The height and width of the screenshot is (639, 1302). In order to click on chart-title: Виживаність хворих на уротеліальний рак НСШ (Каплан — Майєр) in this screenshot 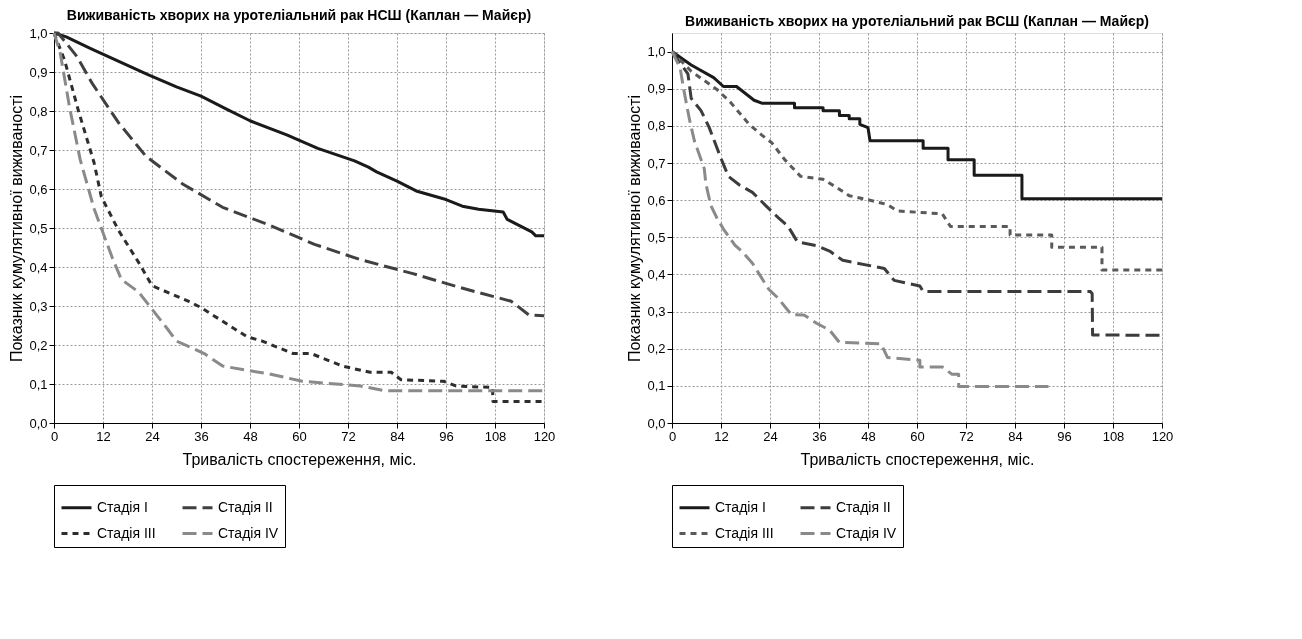, I will do `click(299, 15)`.